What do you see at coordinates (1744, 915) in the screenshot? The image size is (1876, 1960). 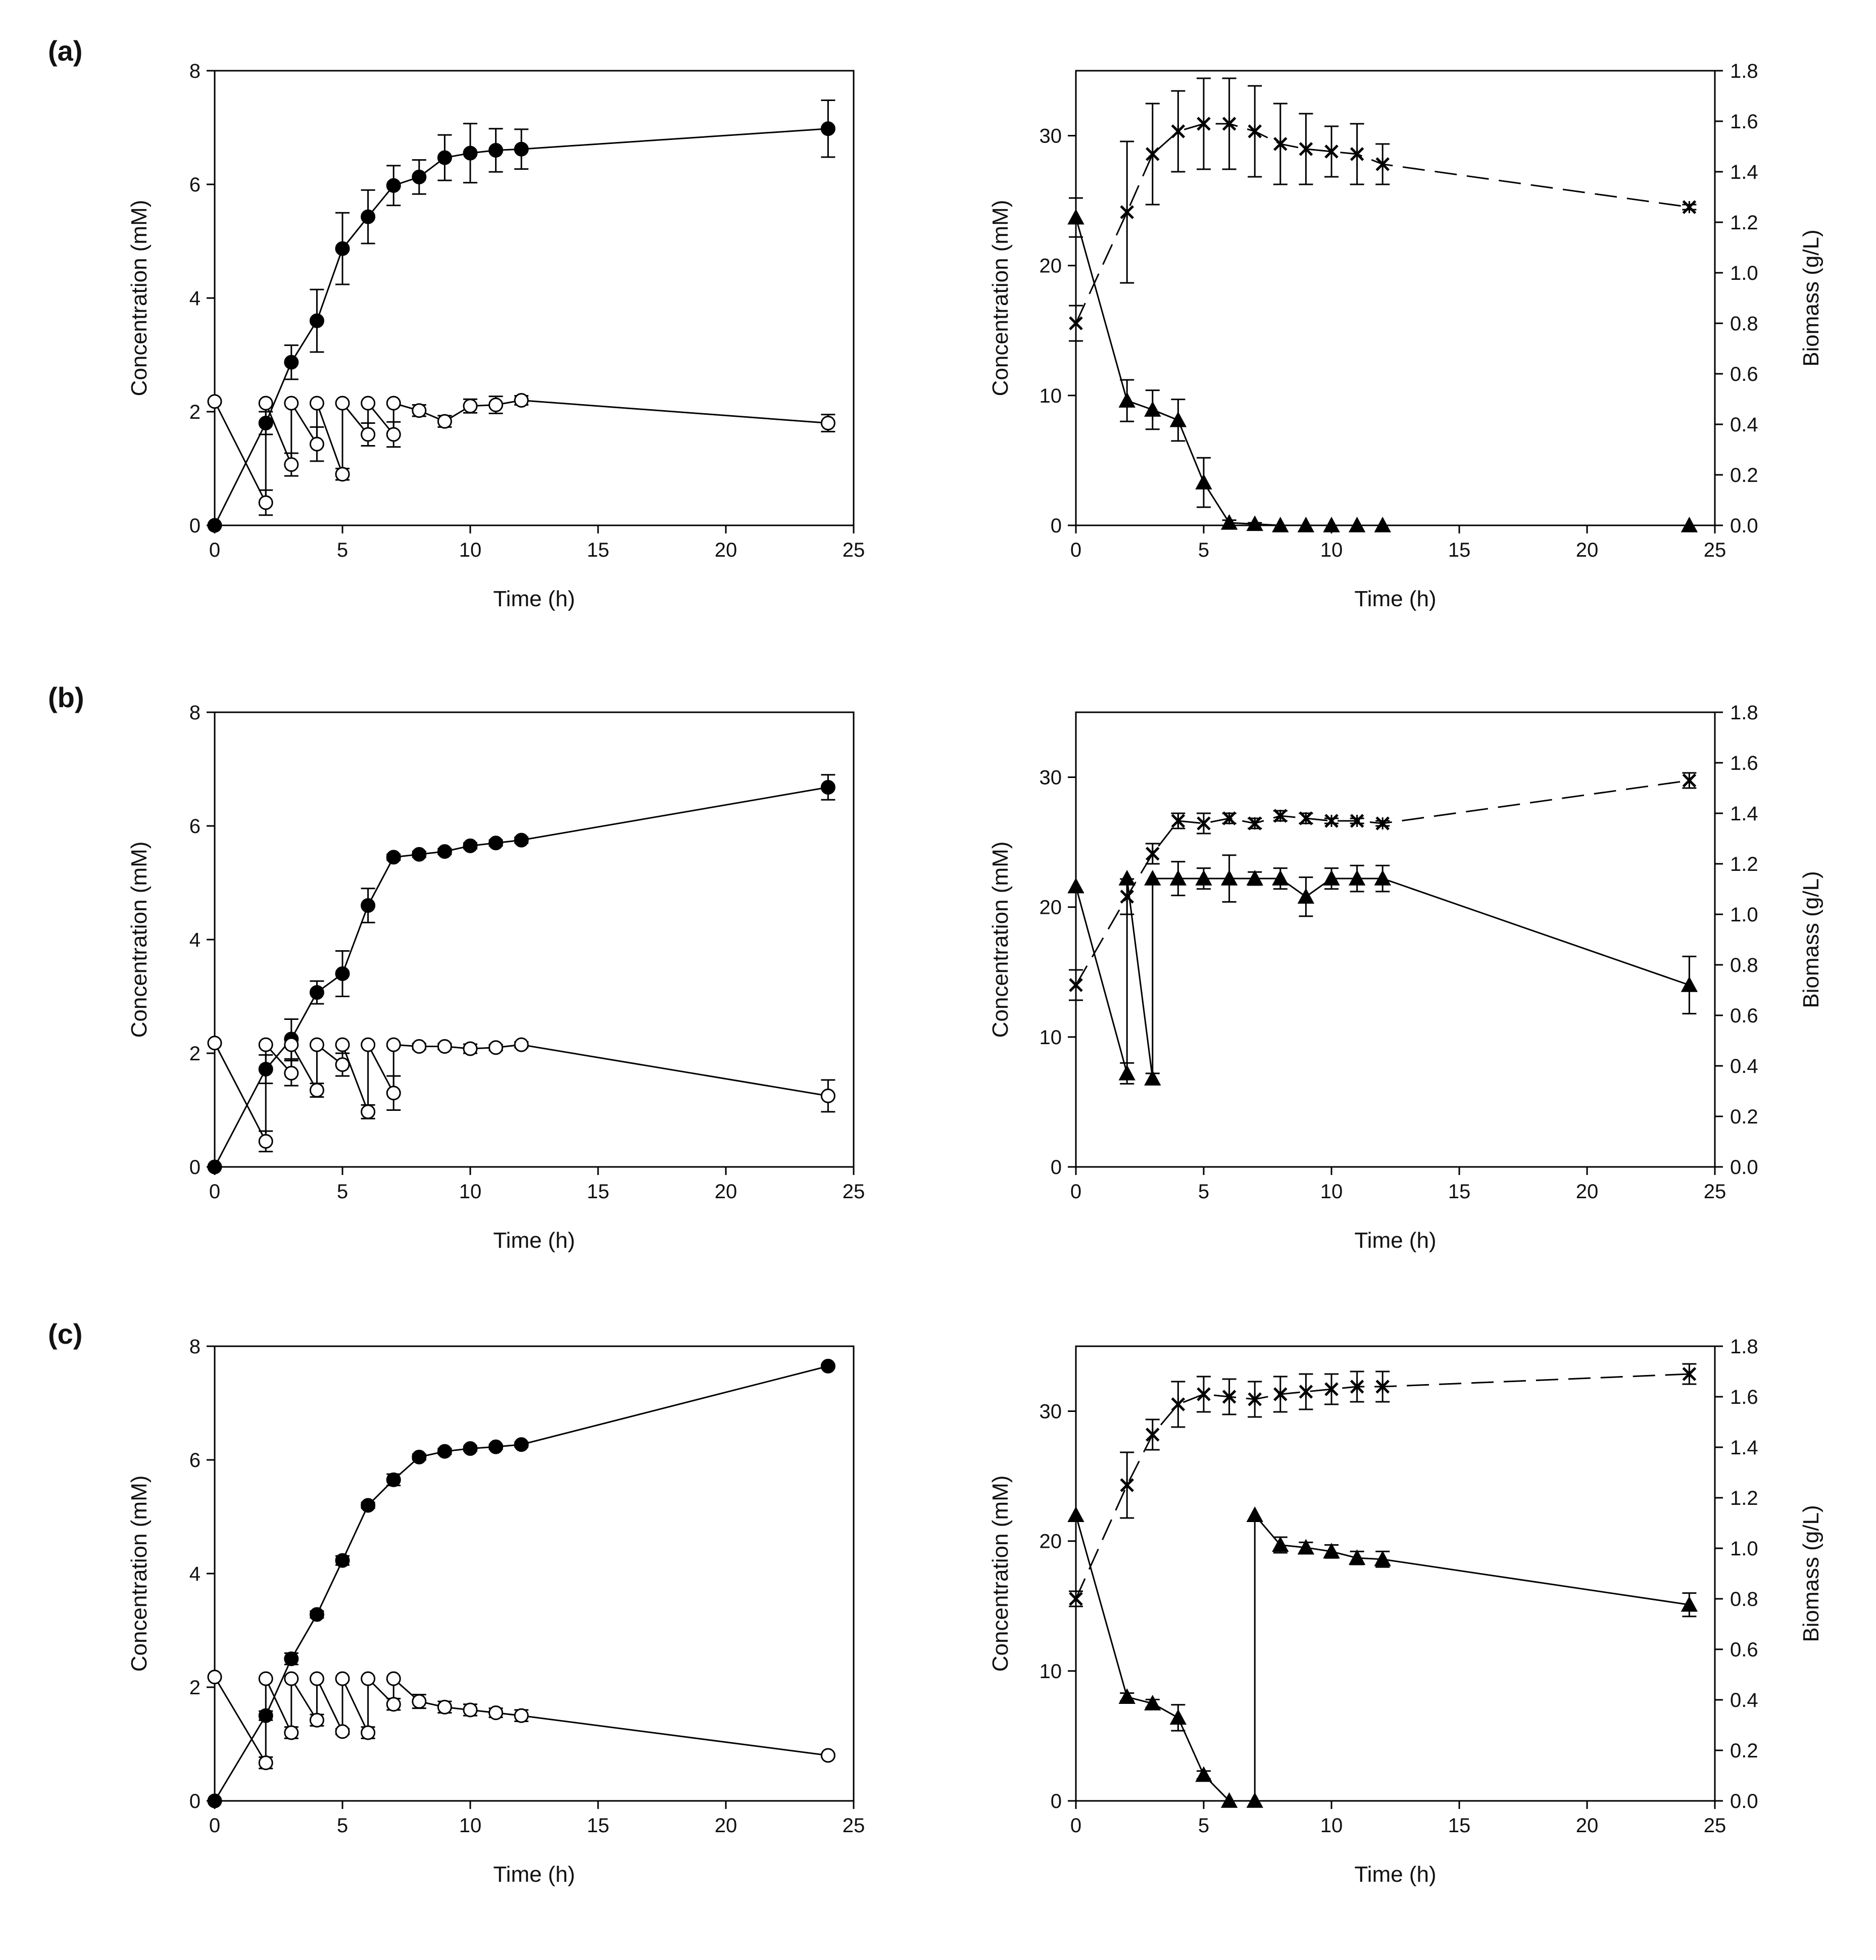 I see `y2-tick-label: 1.0` at bounding box center [1744, 915].